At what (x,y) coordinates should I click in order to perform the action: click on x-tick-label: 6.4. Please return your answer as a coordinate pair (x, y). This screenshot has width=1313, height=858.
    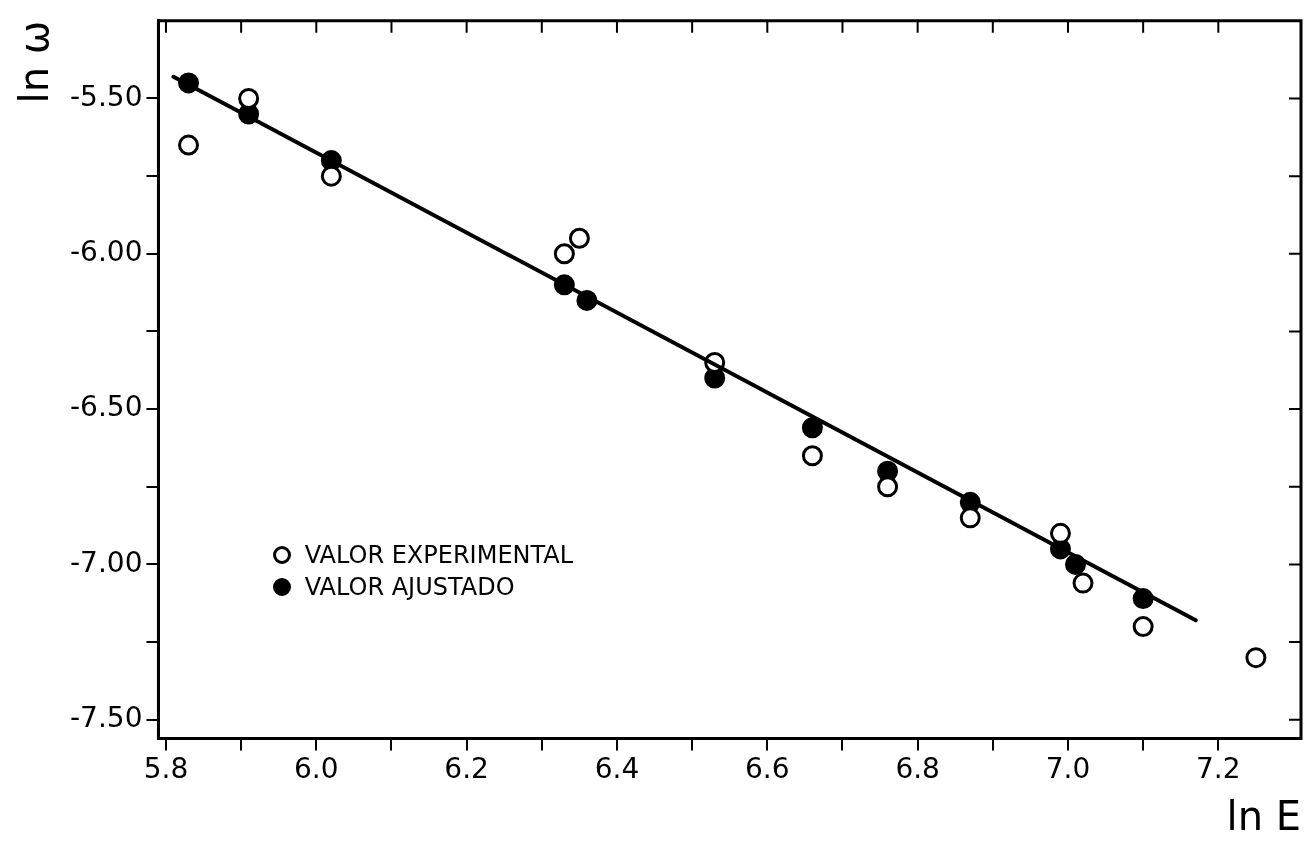
    Looking at the image, I should click on (617, 769).